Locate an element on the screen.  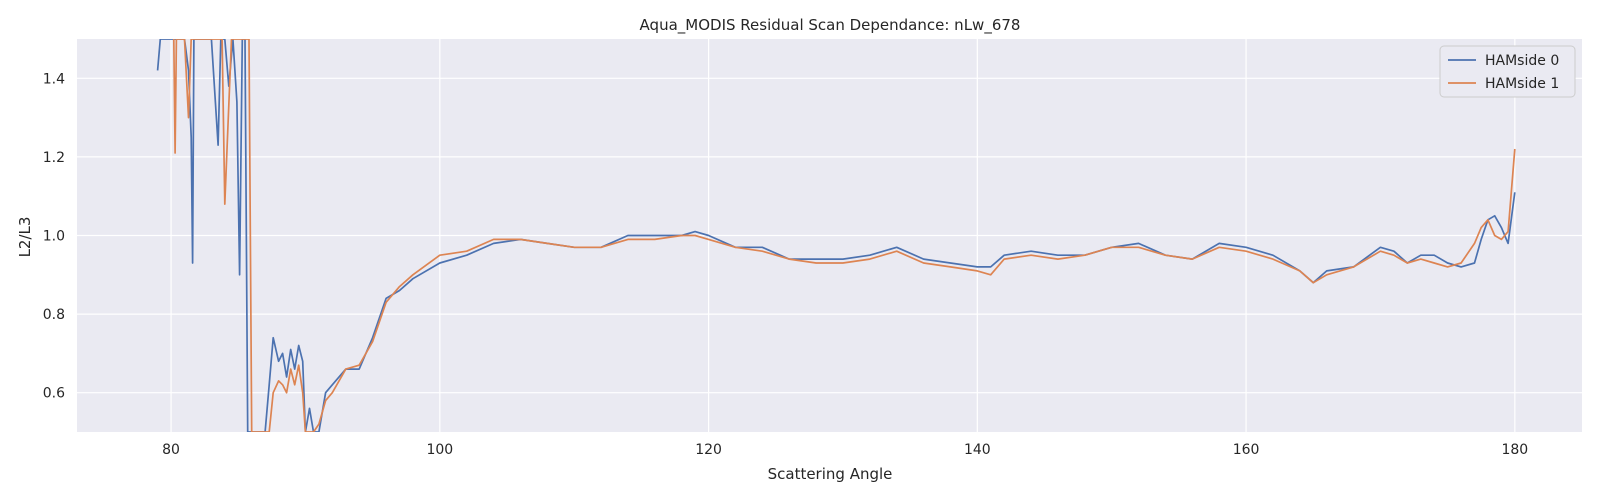
legend-label: HAMside 1 is located at coordinates (1522, 84).